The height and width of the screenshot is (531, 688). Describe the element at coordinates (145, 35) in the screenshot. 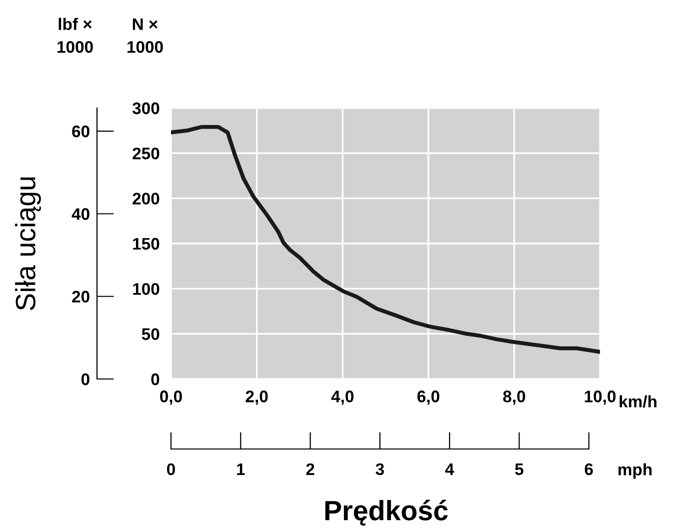

I see `text: N × 1000` at that location.